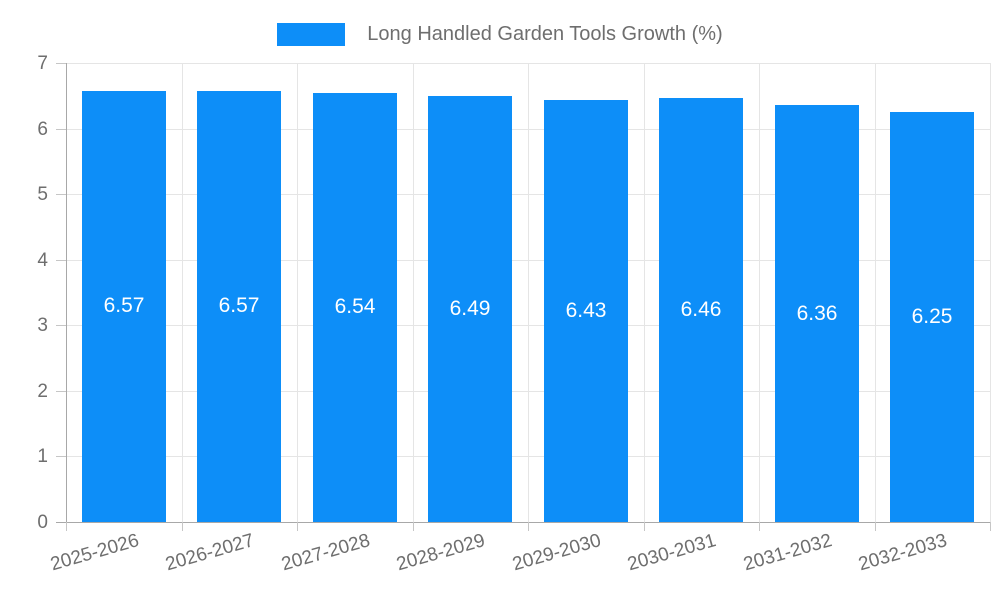 This screenshot has width=1000, height=600. I want to click on y-tick-label: 4, so click(42, 260).